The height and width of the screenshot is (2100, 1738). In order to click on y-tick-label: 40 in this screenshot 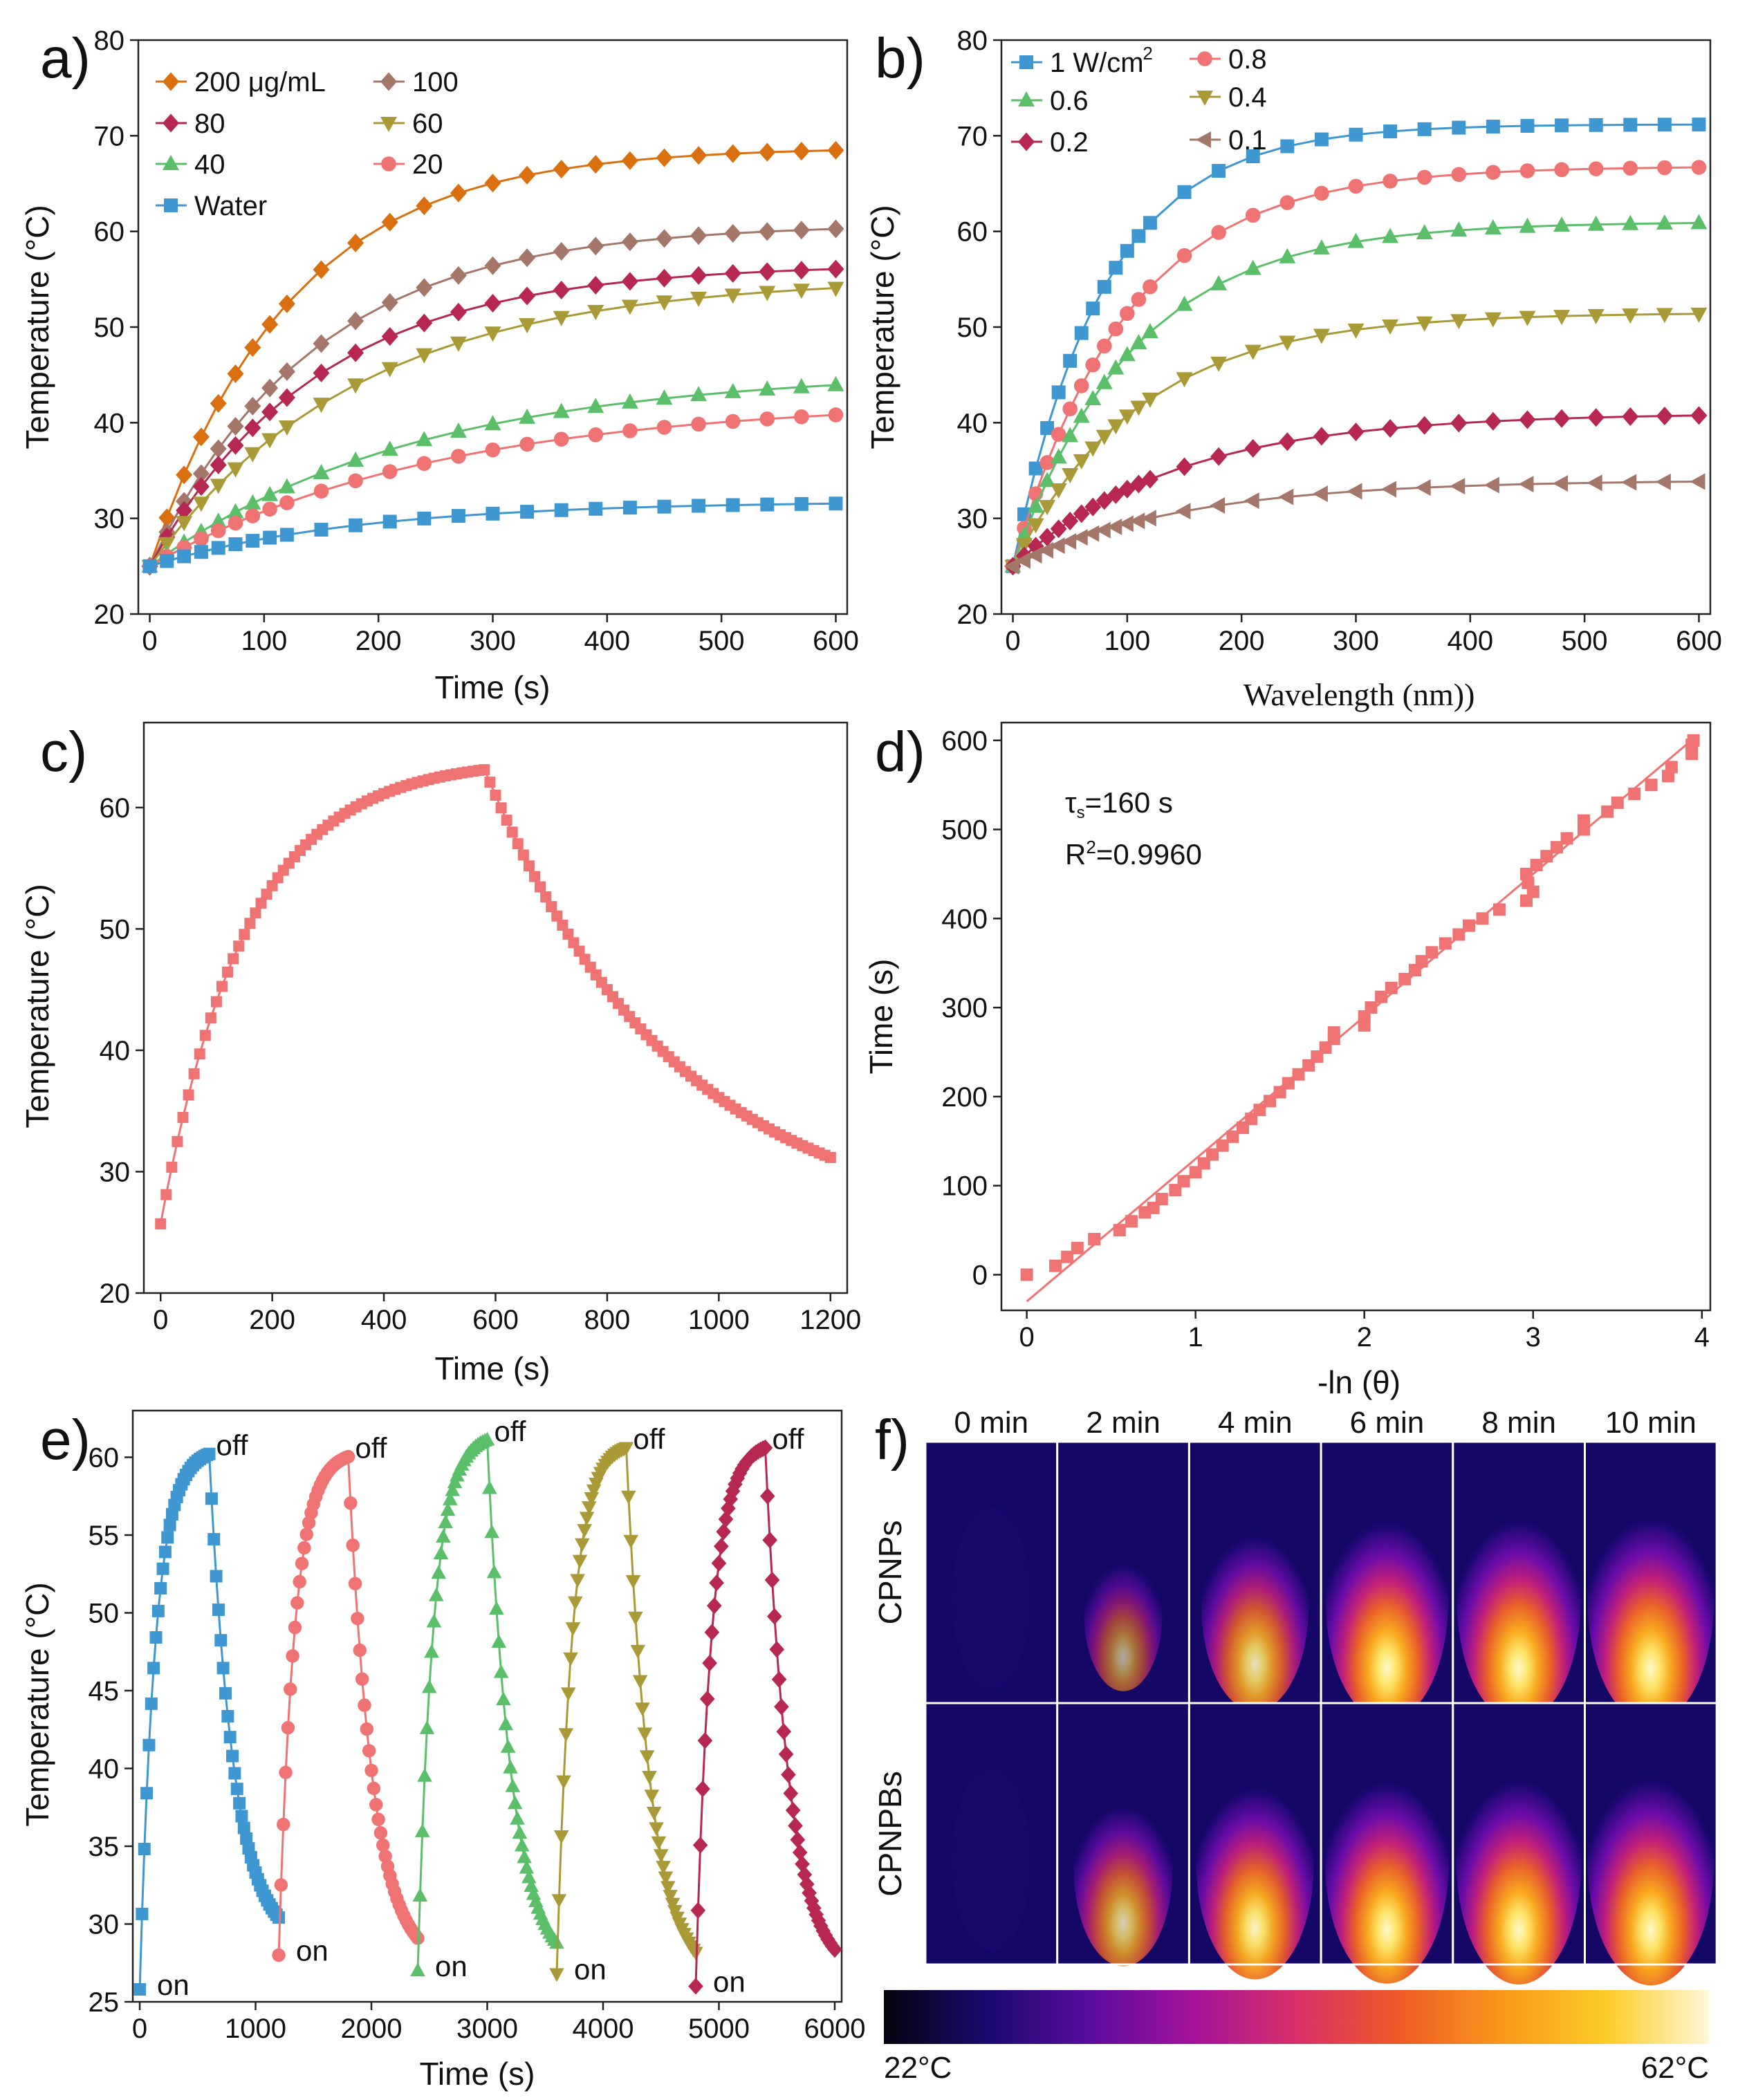, I will do `click(972, 423)`.